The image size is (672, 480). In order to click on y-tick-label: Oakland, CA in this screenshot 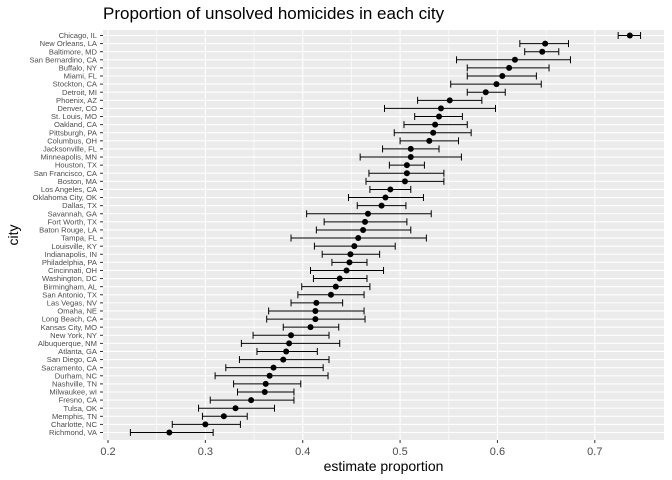, I will do `click(76, 124)`.